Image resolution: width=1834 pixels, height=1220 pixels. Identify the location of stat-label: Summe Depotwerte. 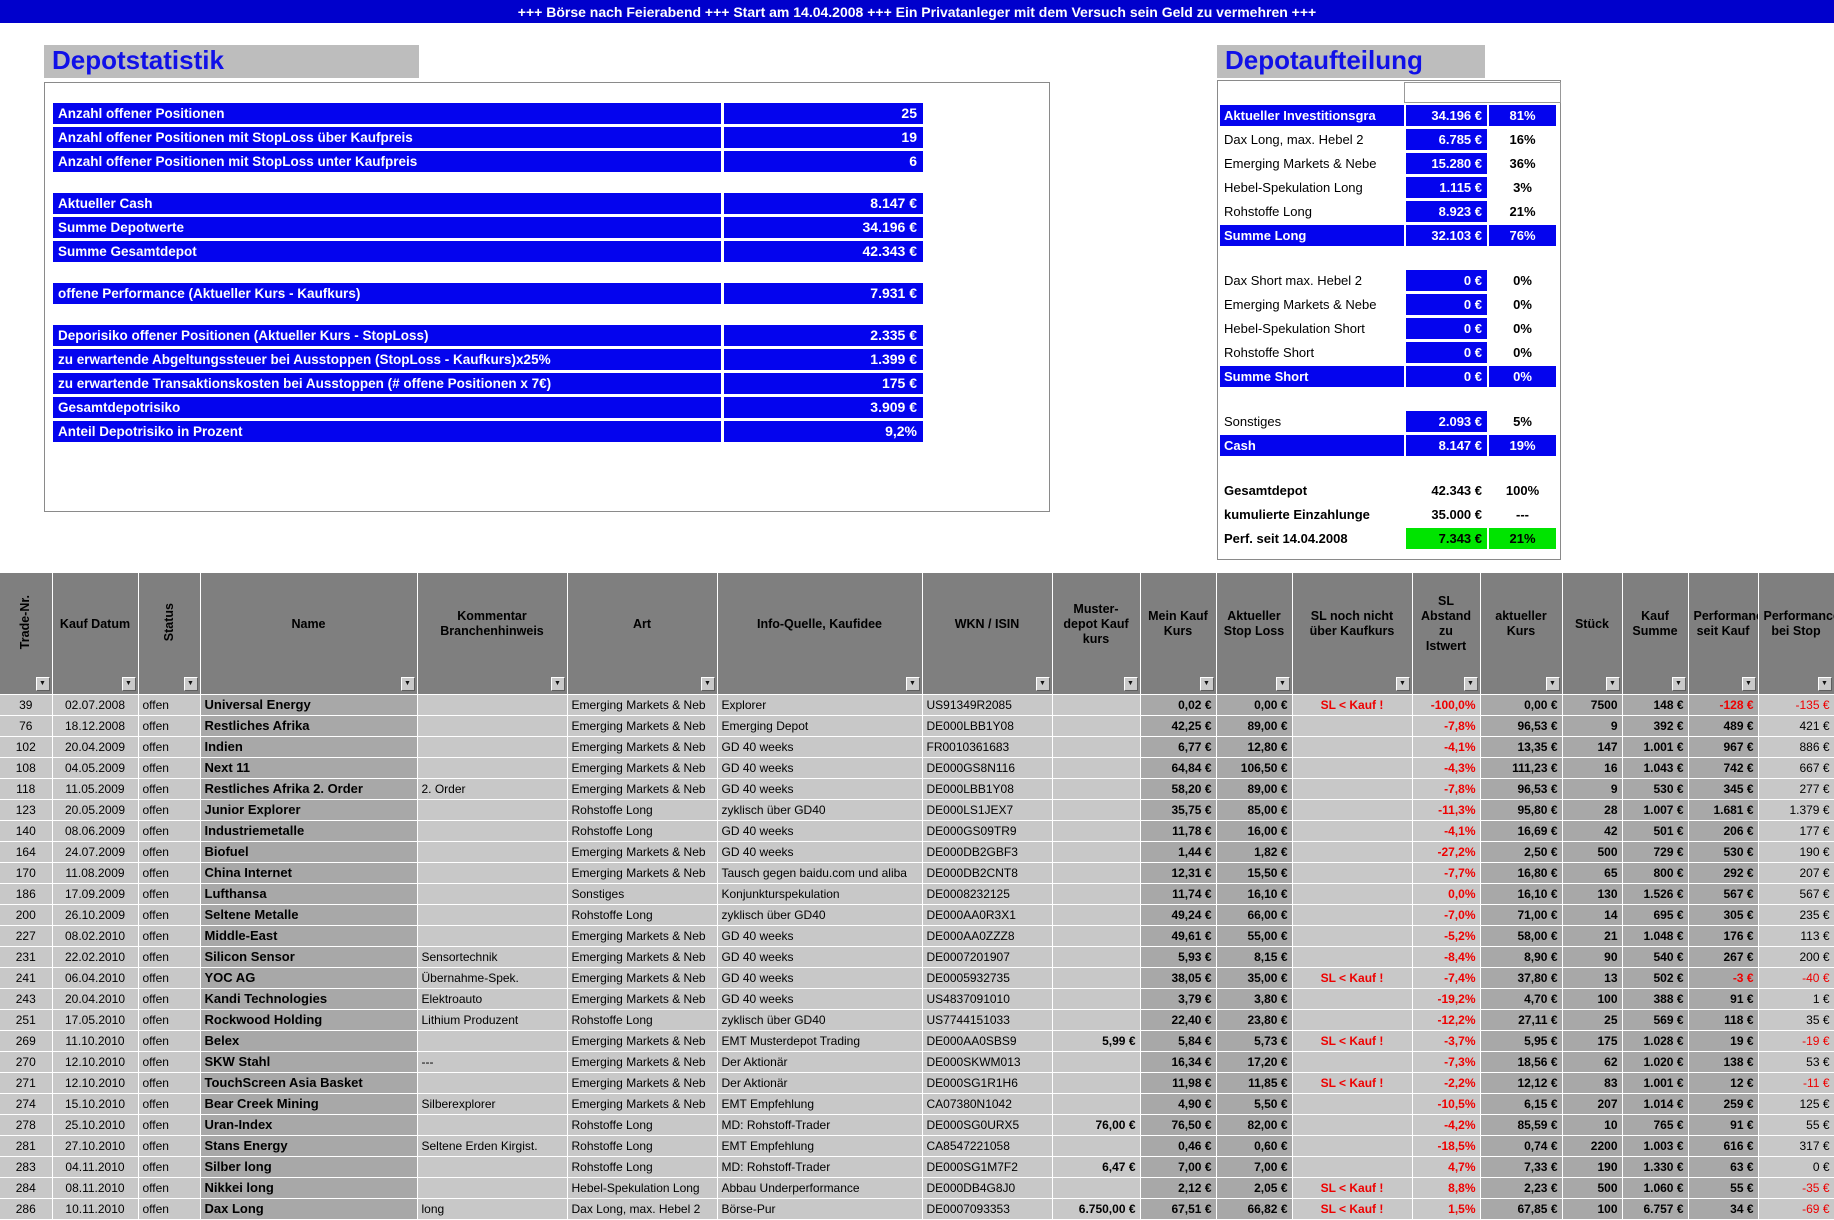
(387, 227).